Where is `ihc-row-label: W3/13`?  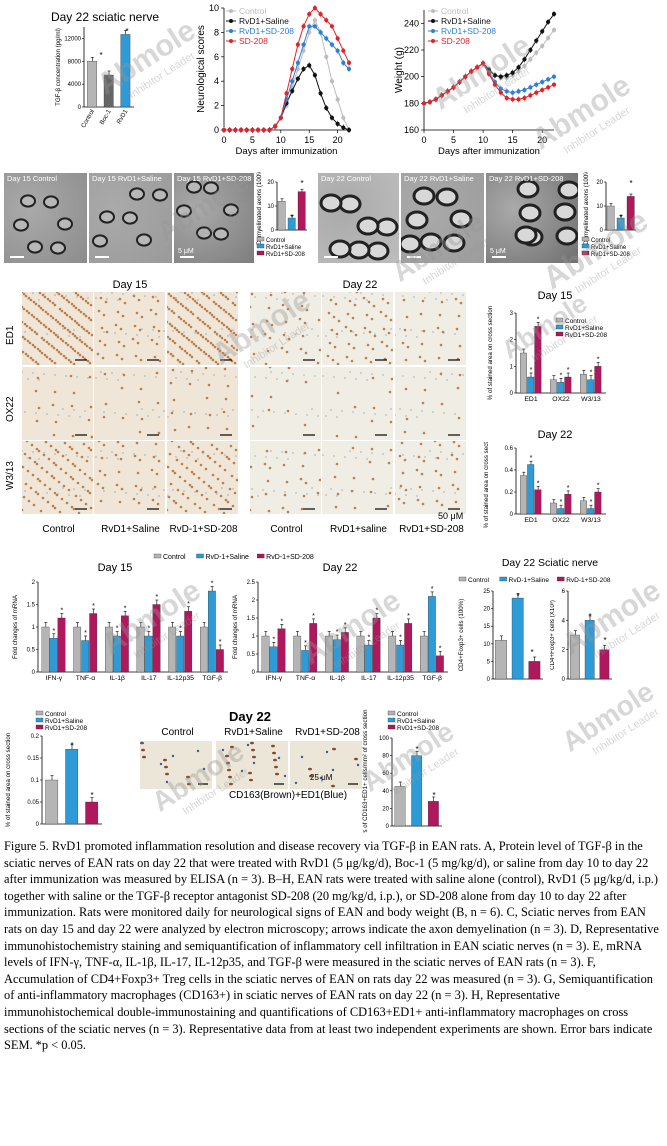
ihc-row-label: W3/13 is located at coordinates (10, 475).